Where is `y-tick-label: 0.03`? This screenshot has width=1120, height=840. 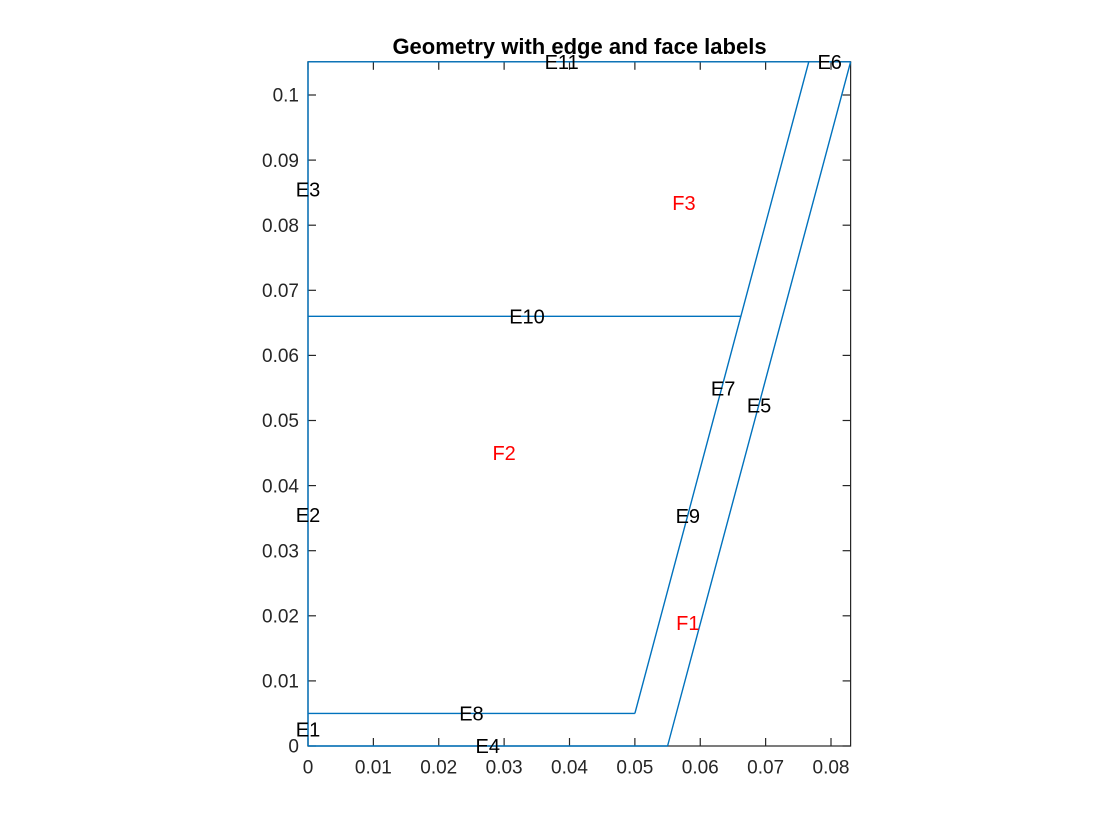 y-tick-label: 0.03 is located at coordinates (280, 551).